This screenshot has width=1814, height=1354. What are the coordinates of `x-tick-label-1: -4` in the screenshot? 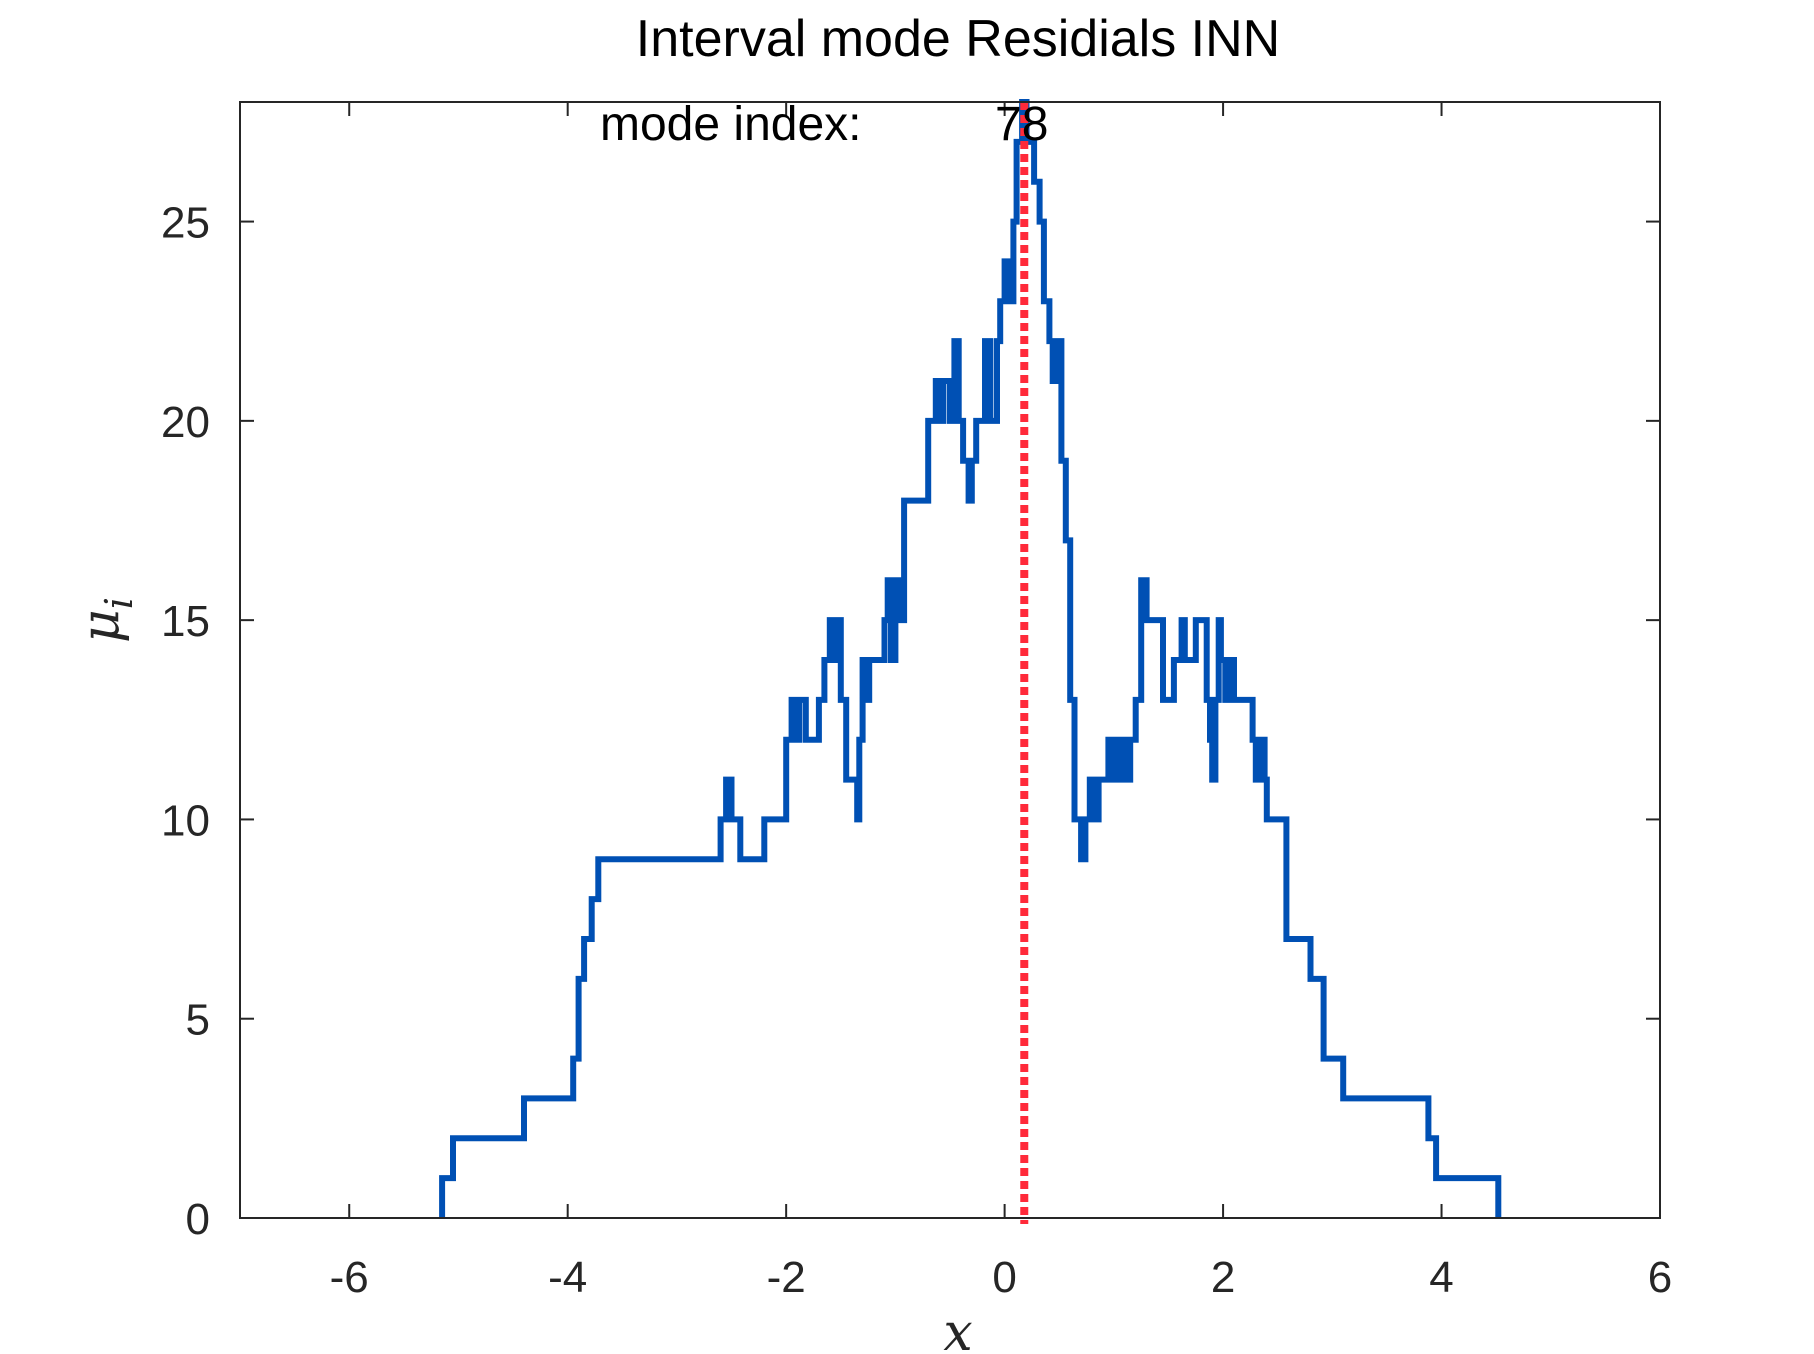 It's located at (567, 1277).